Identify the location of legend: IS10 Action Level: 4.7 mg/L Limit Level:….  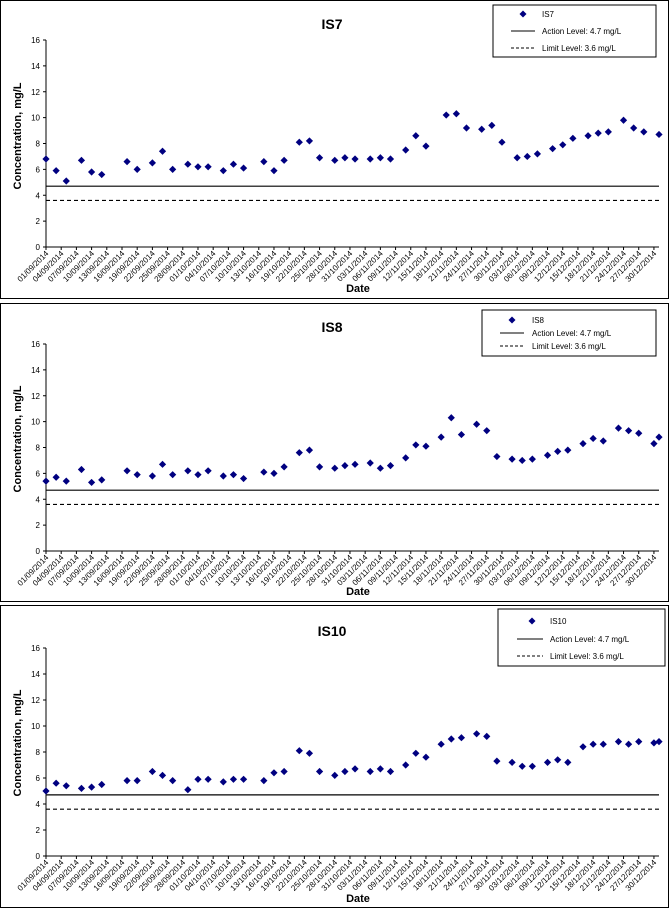
(581, 637).